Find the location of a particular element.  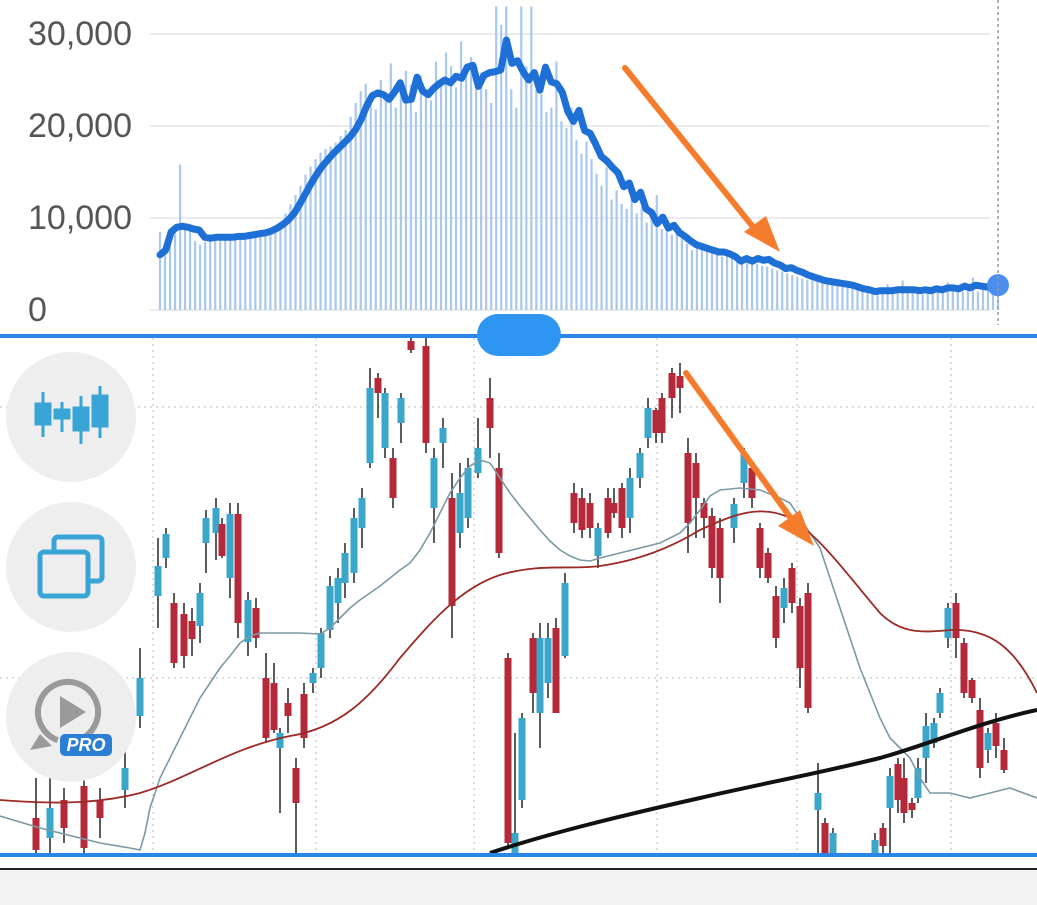

pane-resize-handle is located at coordinates (519, 335).